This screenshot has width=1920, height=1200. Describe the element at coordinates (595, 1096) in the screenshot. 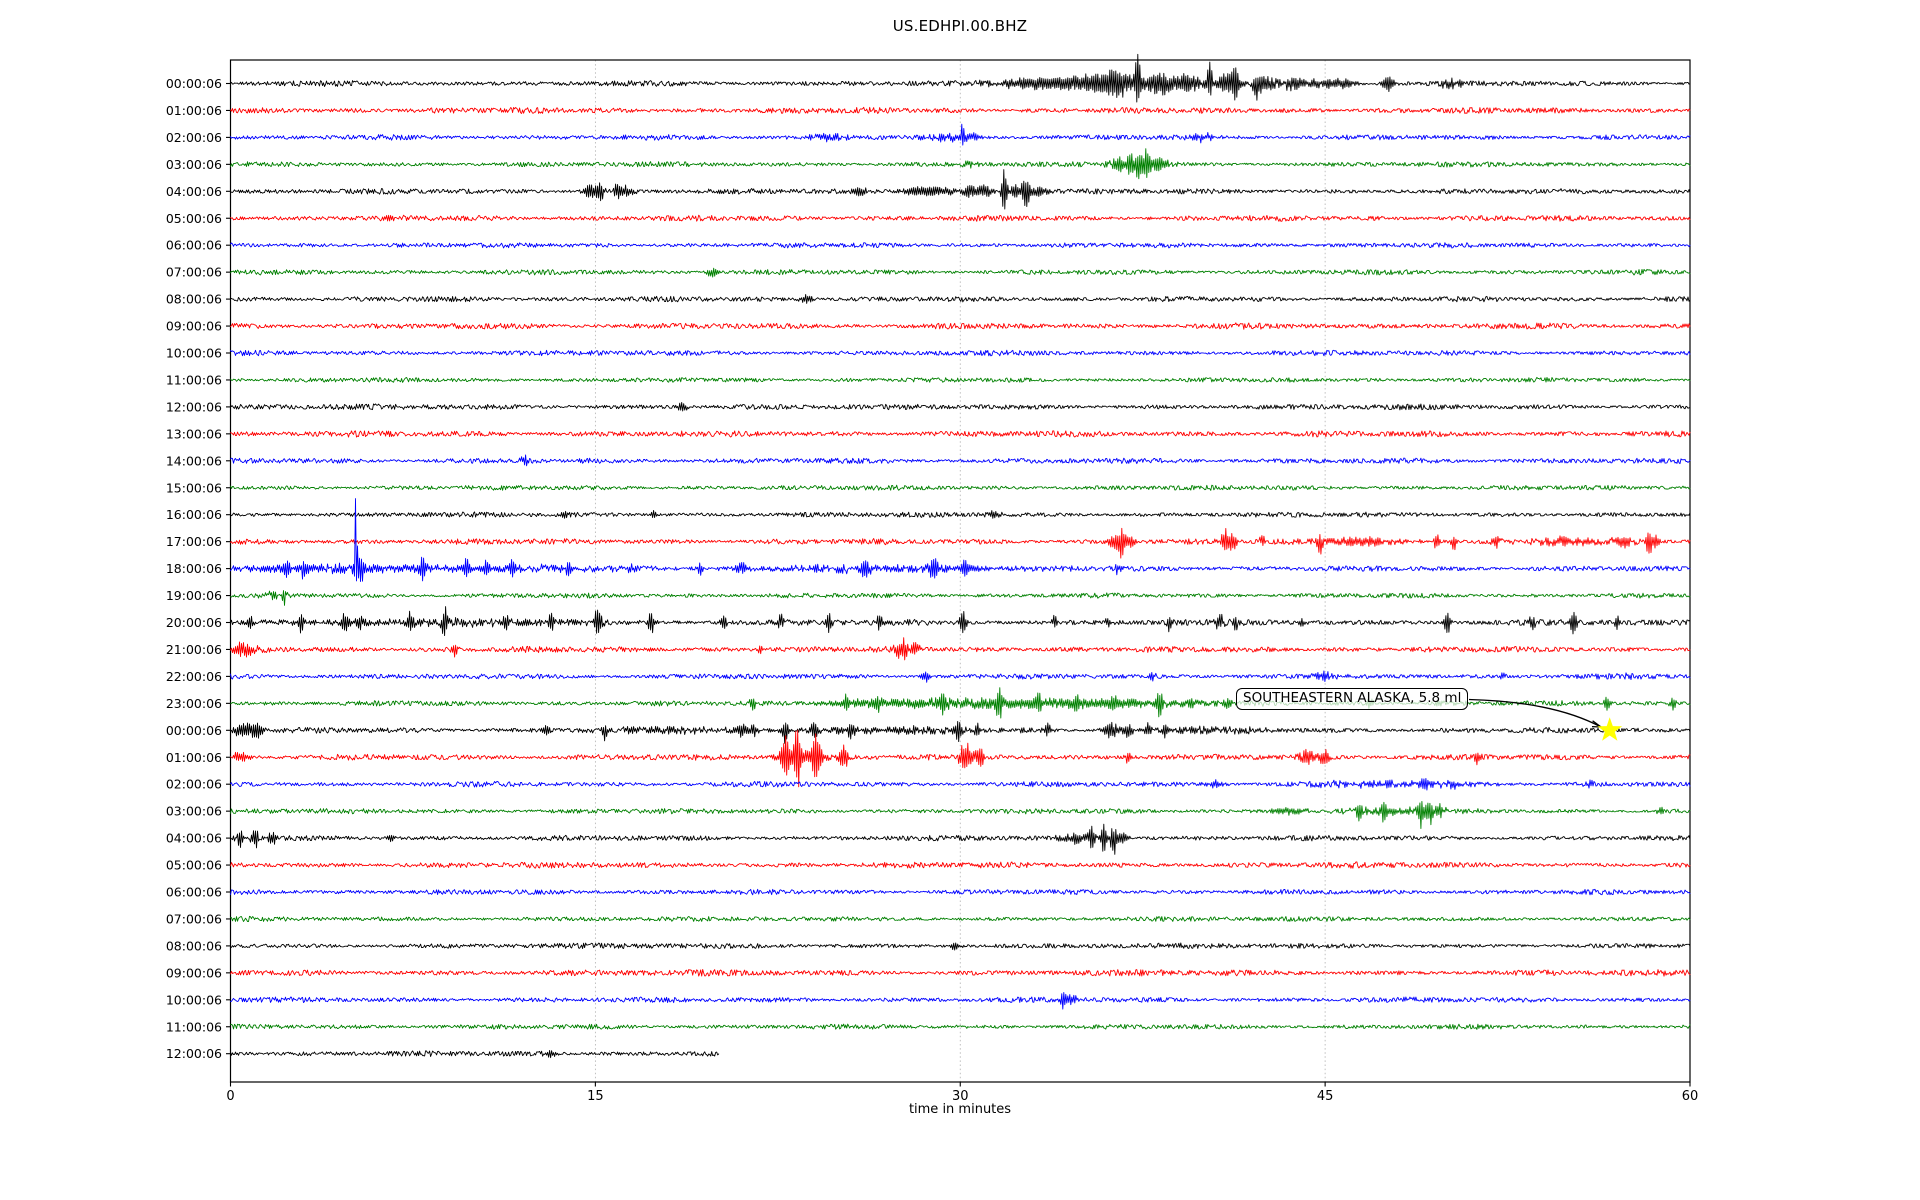

I see `x-tick-label: 15` at that location.